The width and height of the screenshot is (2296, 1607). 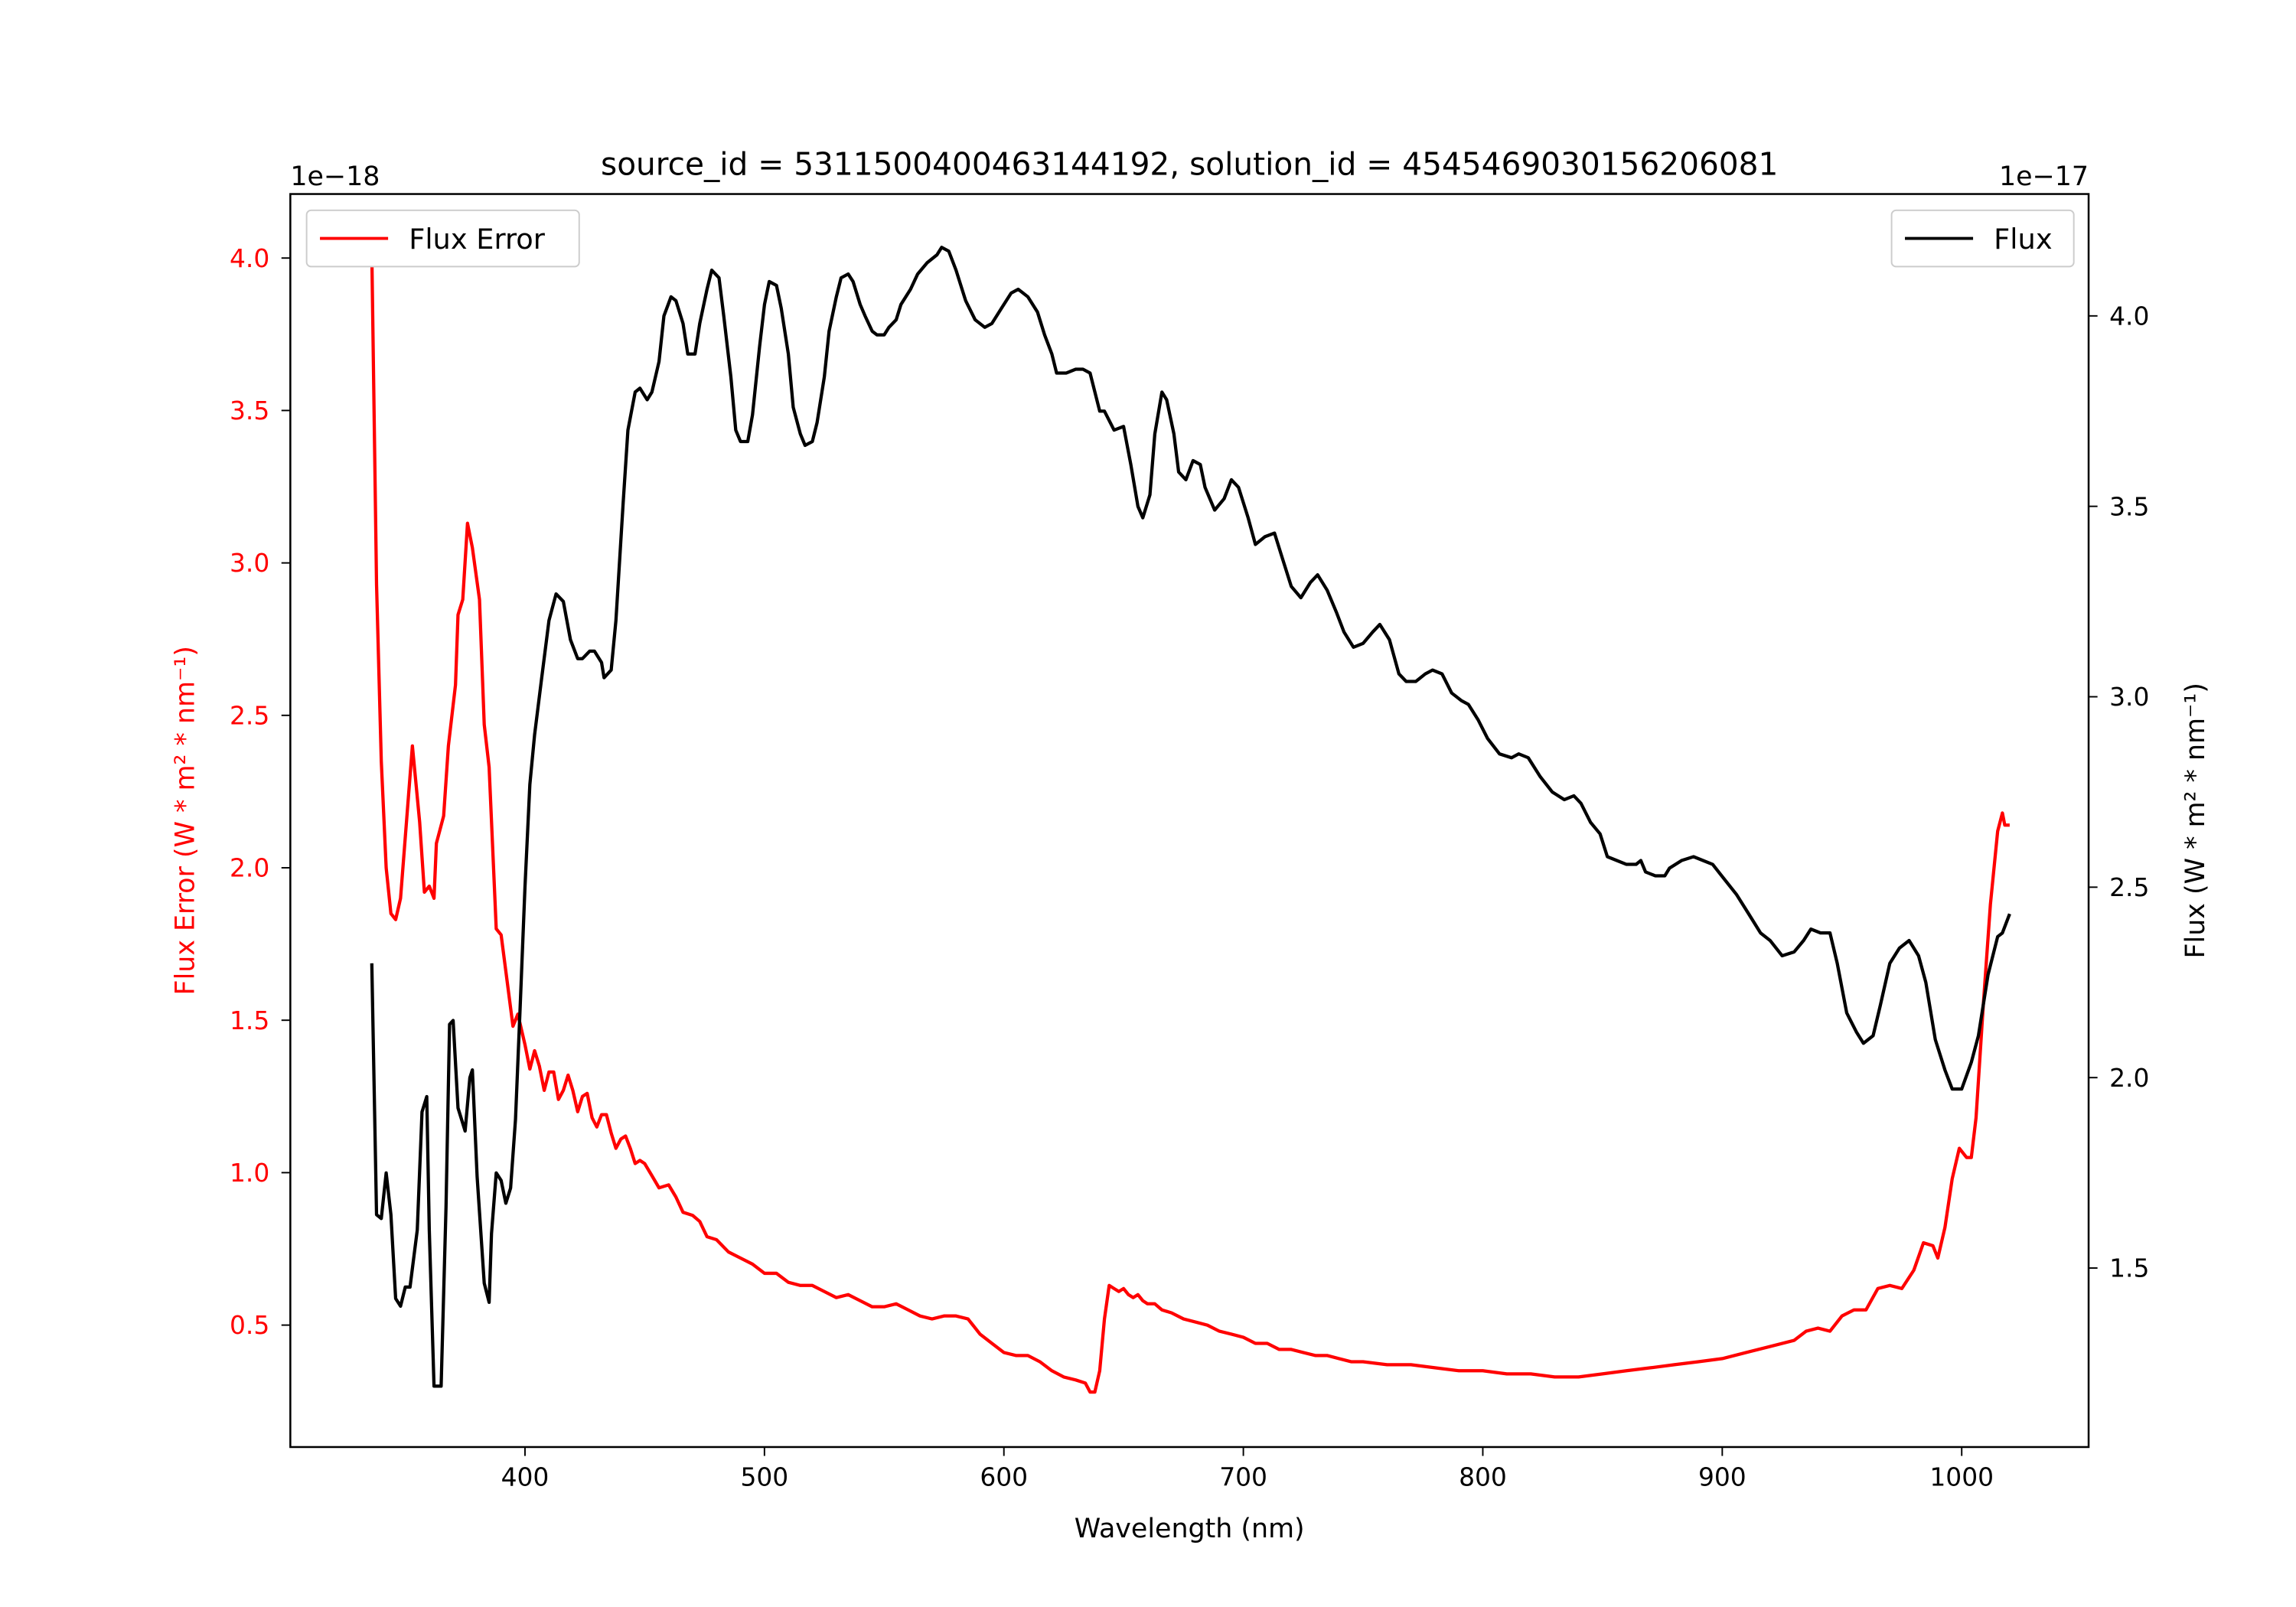 I want to click on x-tick-label: 700, so click(x=1243, y=1476).